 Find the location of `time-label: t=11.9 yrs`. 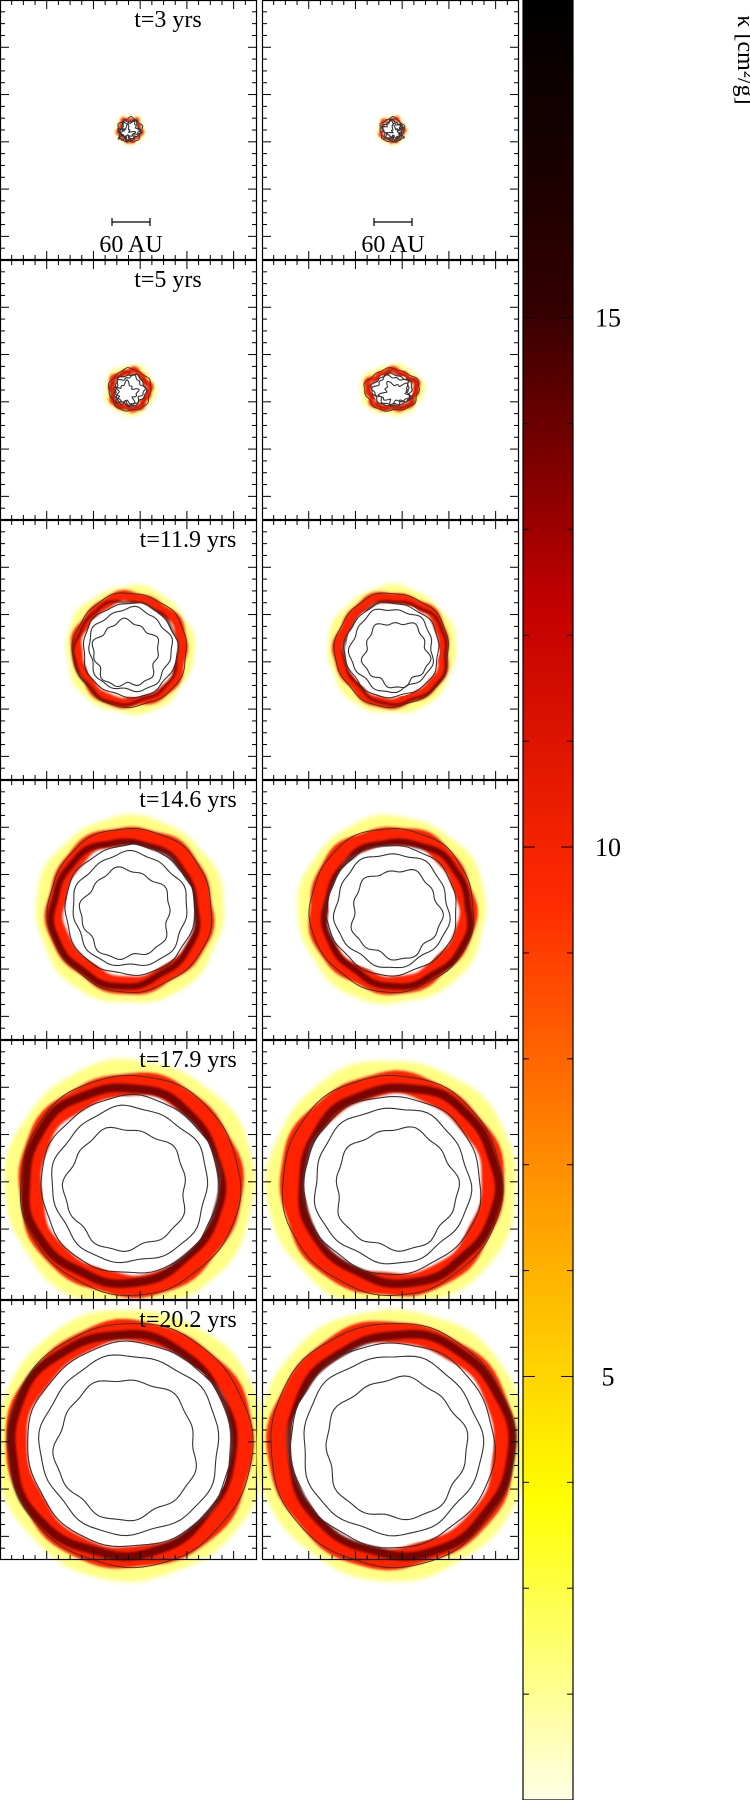

time-label: t=11.9 yrs is located at coordinates (188, 540).